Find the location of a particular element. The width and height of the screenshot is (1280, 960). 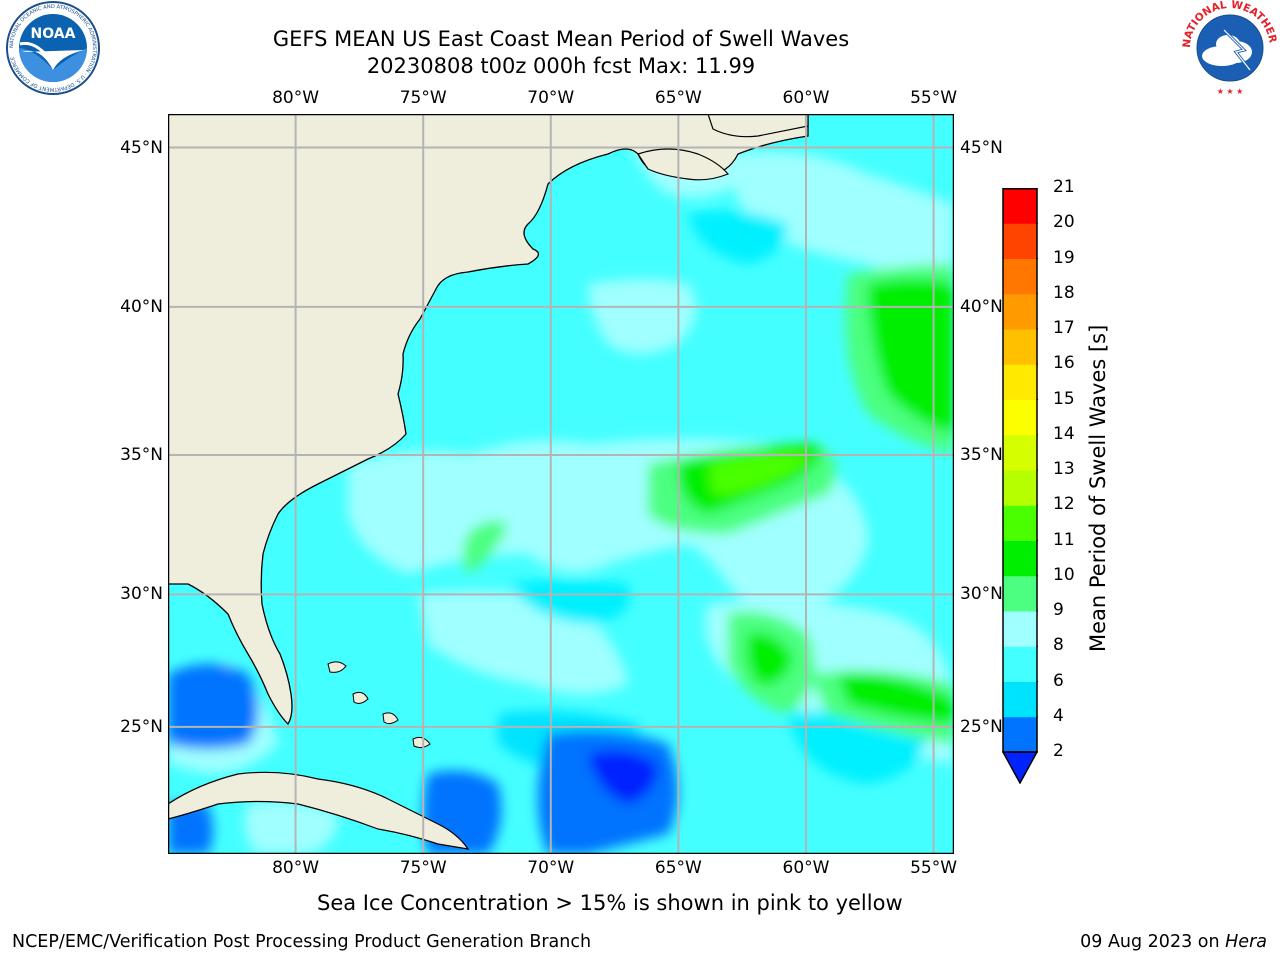

lon-label-bottom: 75°W is located at coordinates (423, 868).